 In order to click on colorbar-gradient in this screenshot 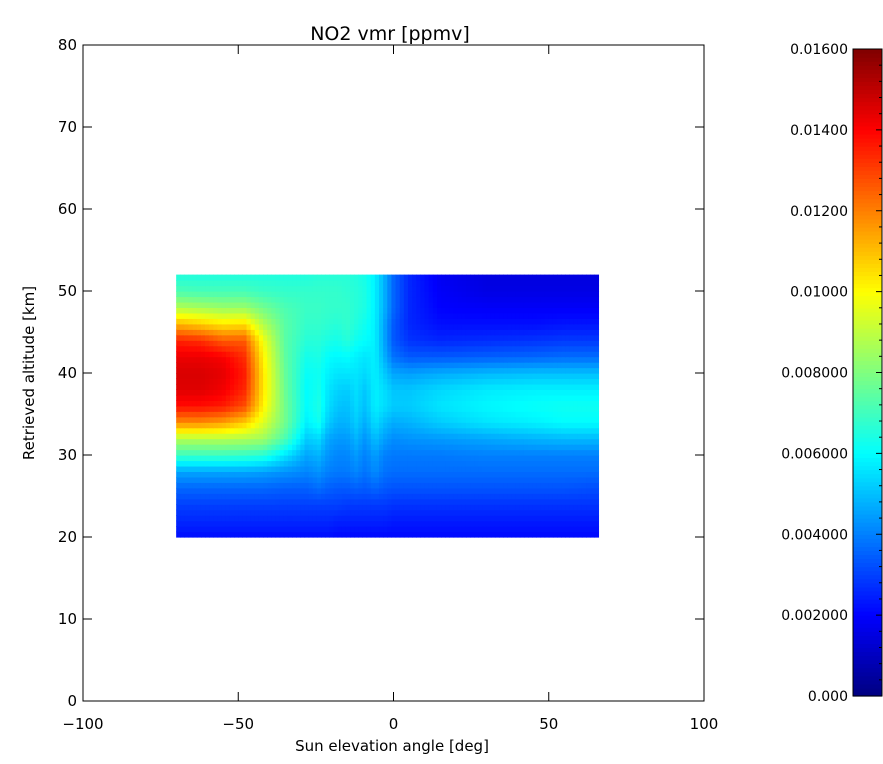, I will do `click(867, 373)`.